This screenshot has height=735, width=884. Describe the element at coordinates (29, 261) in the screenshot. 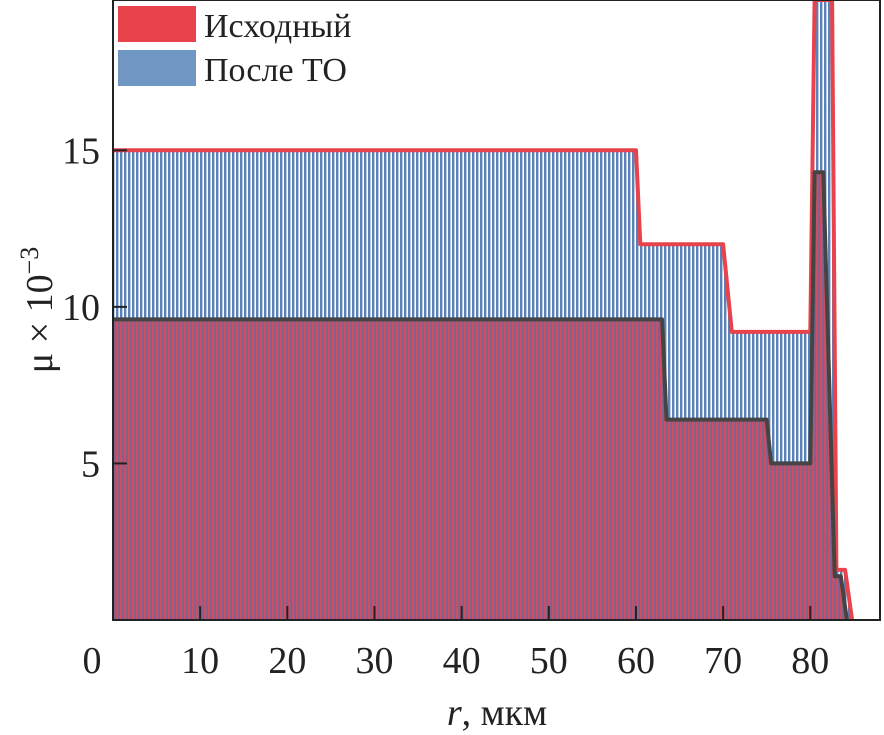

I see `y-axis-exponent: −3` at that location.